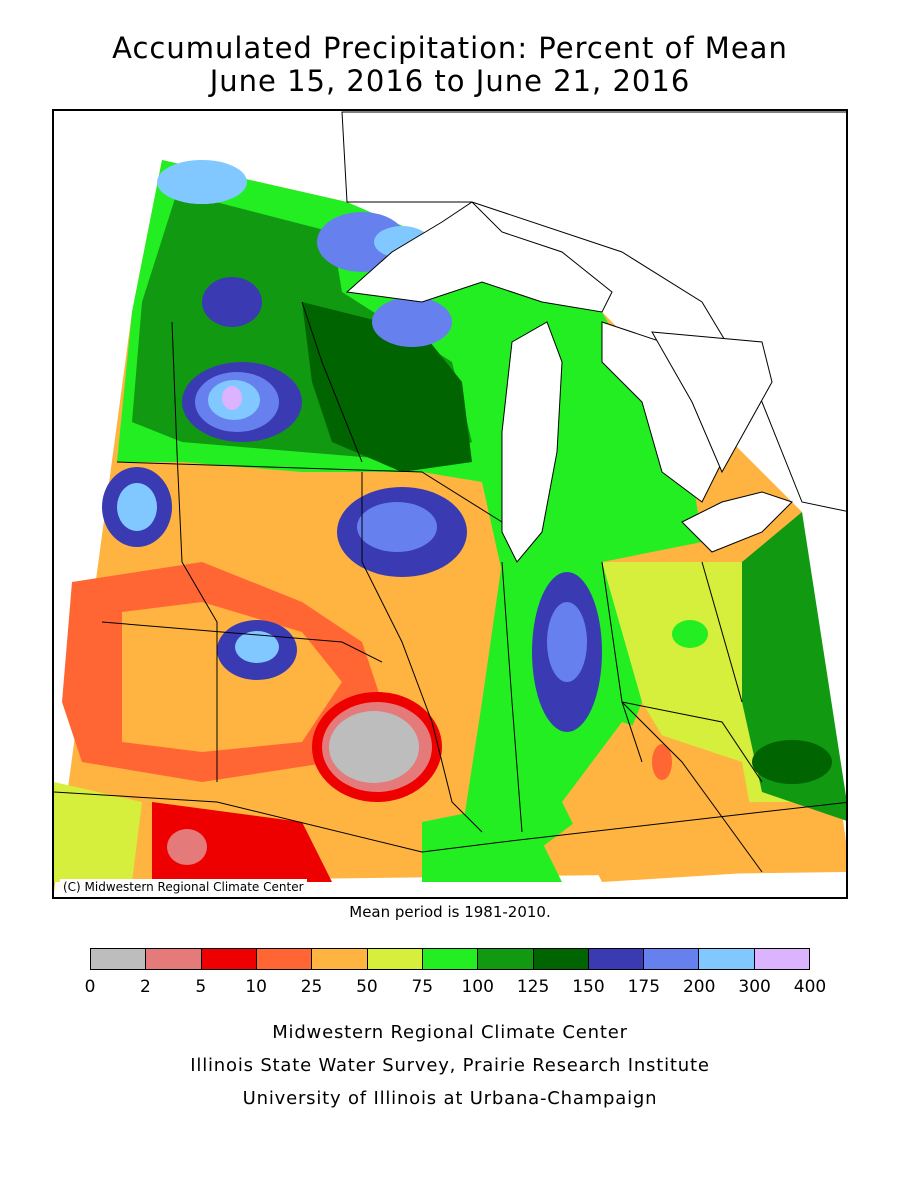  What do you see at coordinates (137, 507) in the screenshot?
I see `blob-sd-lightblue` at bounding box center [137, 507].